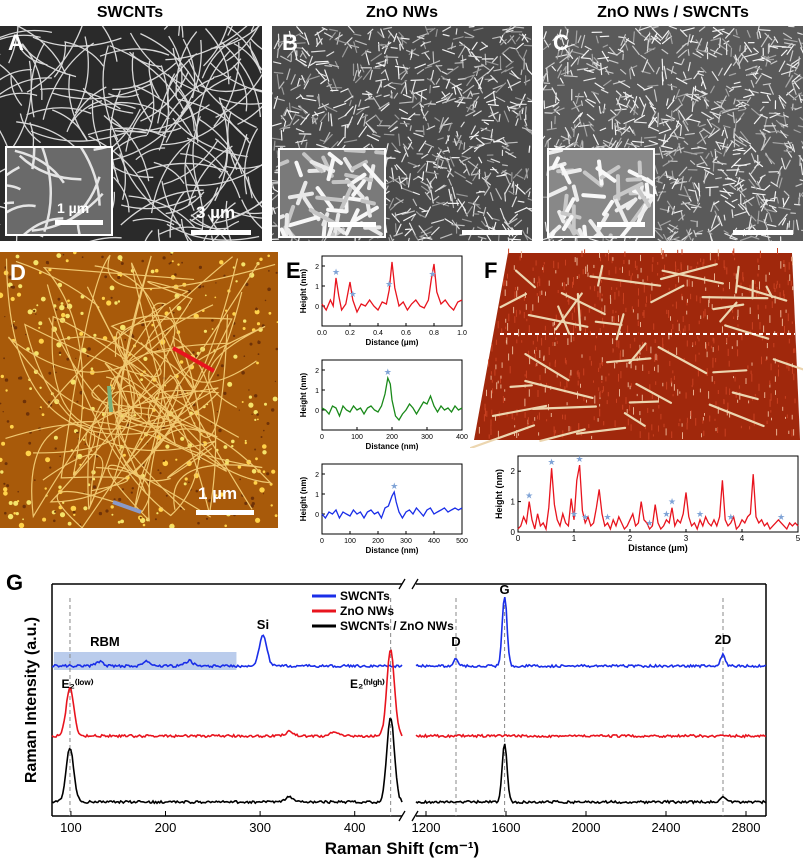 The width and height of the screenshot is (803, 864). I want to click on inset-scalebar-c, so click(621, 224).